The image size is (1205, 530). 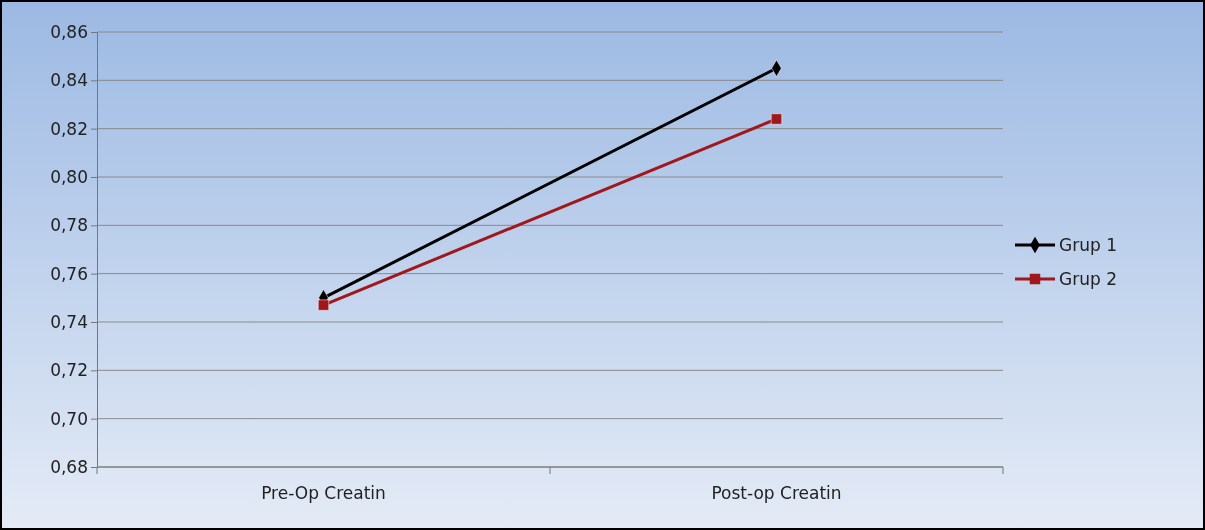 I want to click on legend-label: Grup 1, so click(x=1088, y=245).